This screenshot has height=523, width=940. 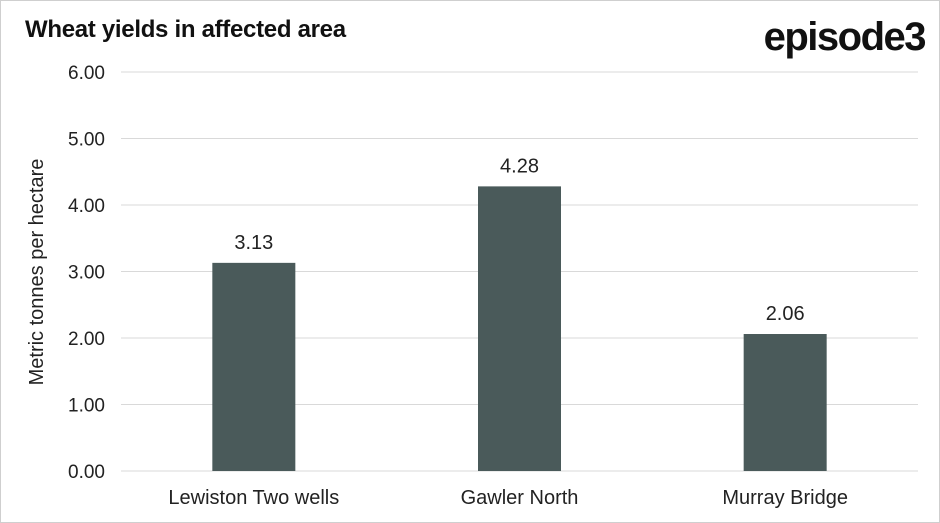 What do you see at coordinates (785, 498) in the screenshot?
I see `category-label: Murray Bridge` at bounding box center [785, 498].